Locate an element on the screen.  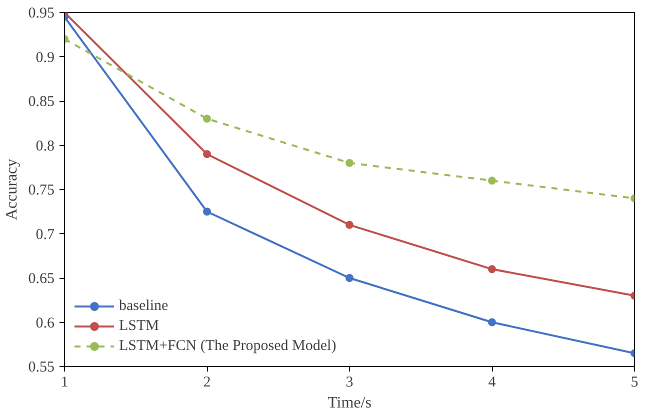
y-tick-label: 0.95 is located at coordinates (41, 14).